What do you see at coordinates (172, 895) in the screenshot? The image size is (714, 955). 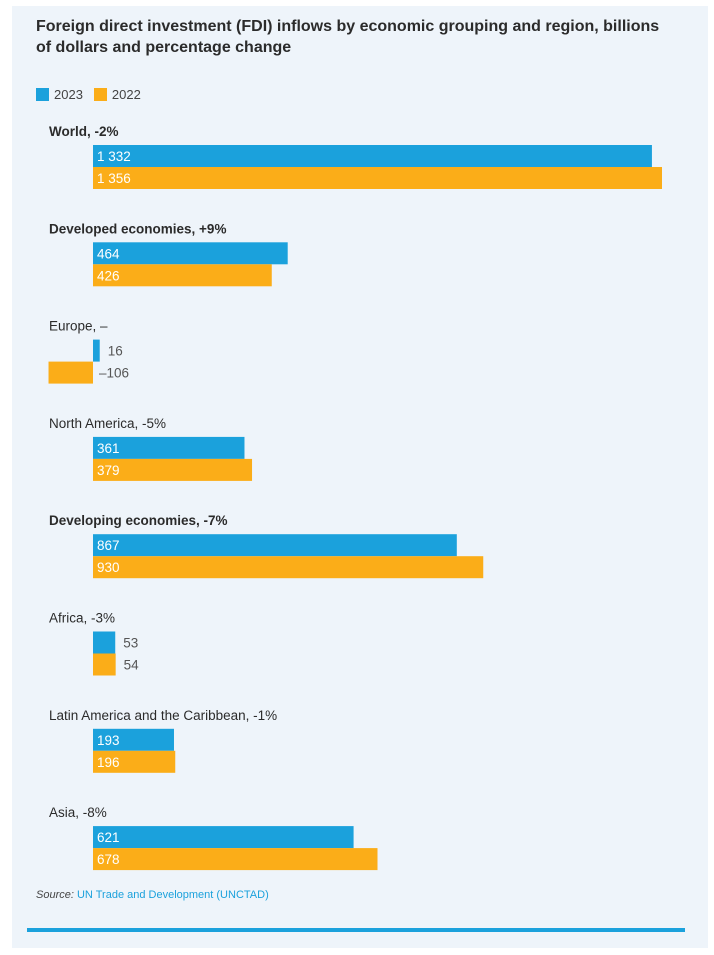 I see `source-link: UN Trade and Development (UNCTAD)` at bounding box center [172, 895].